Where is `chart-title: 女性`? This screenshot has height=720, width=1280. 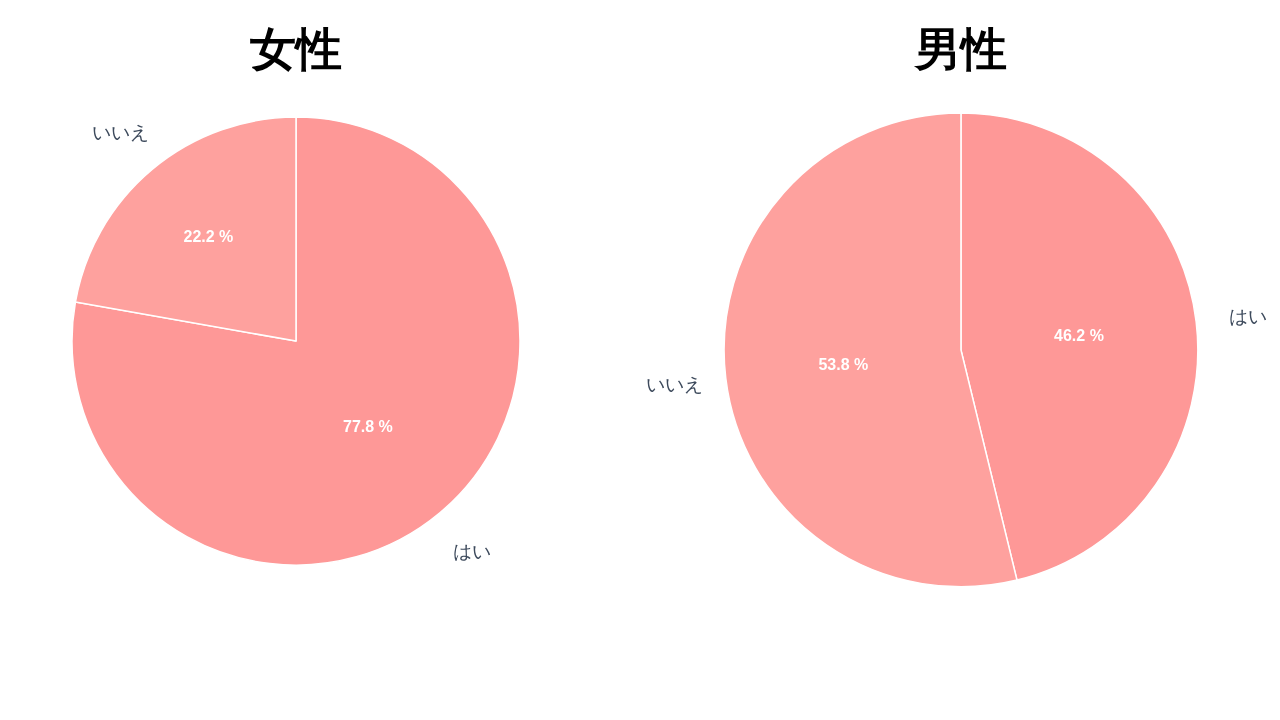 chart-title: 女性 is located at coordinates (296, 46).